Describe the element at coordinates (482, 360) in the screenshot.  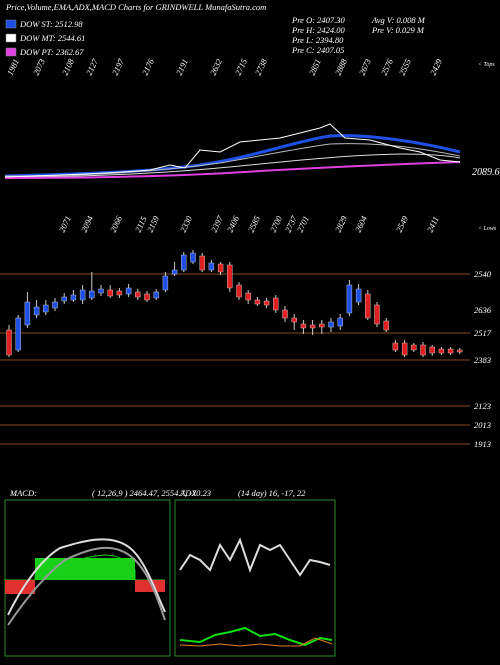
I see `level-label: 2383` at that location.